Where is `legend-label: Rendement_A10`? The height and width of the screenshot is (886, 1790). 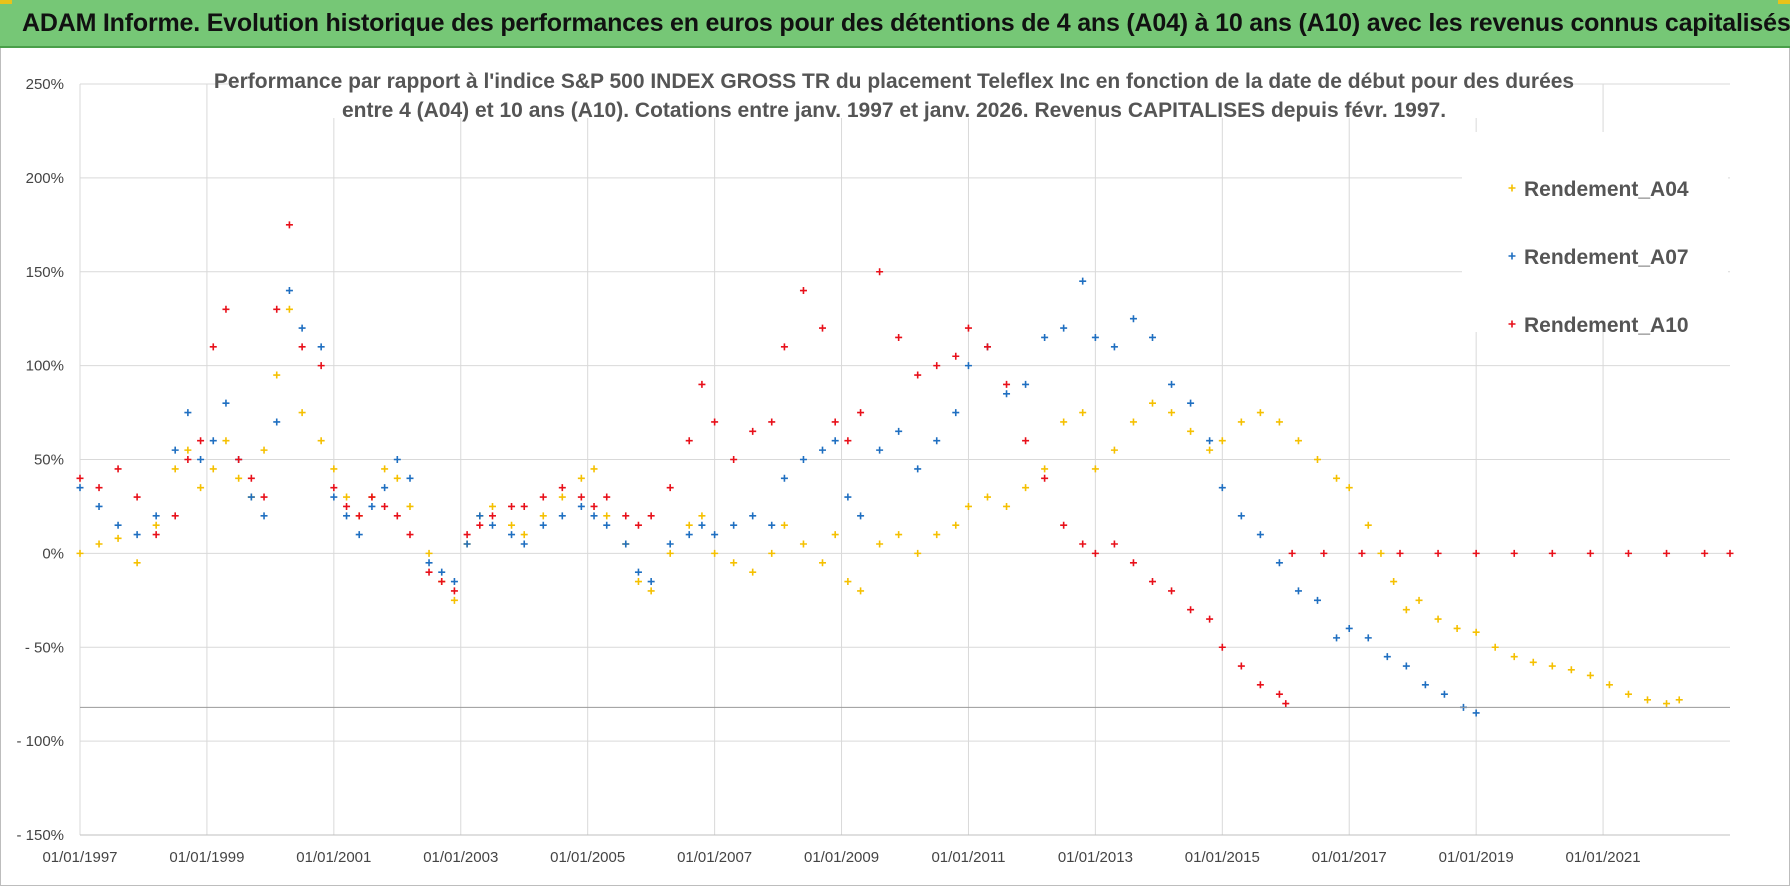
legend-label: Rendement_A10 is located at coordinates (1606, 325).